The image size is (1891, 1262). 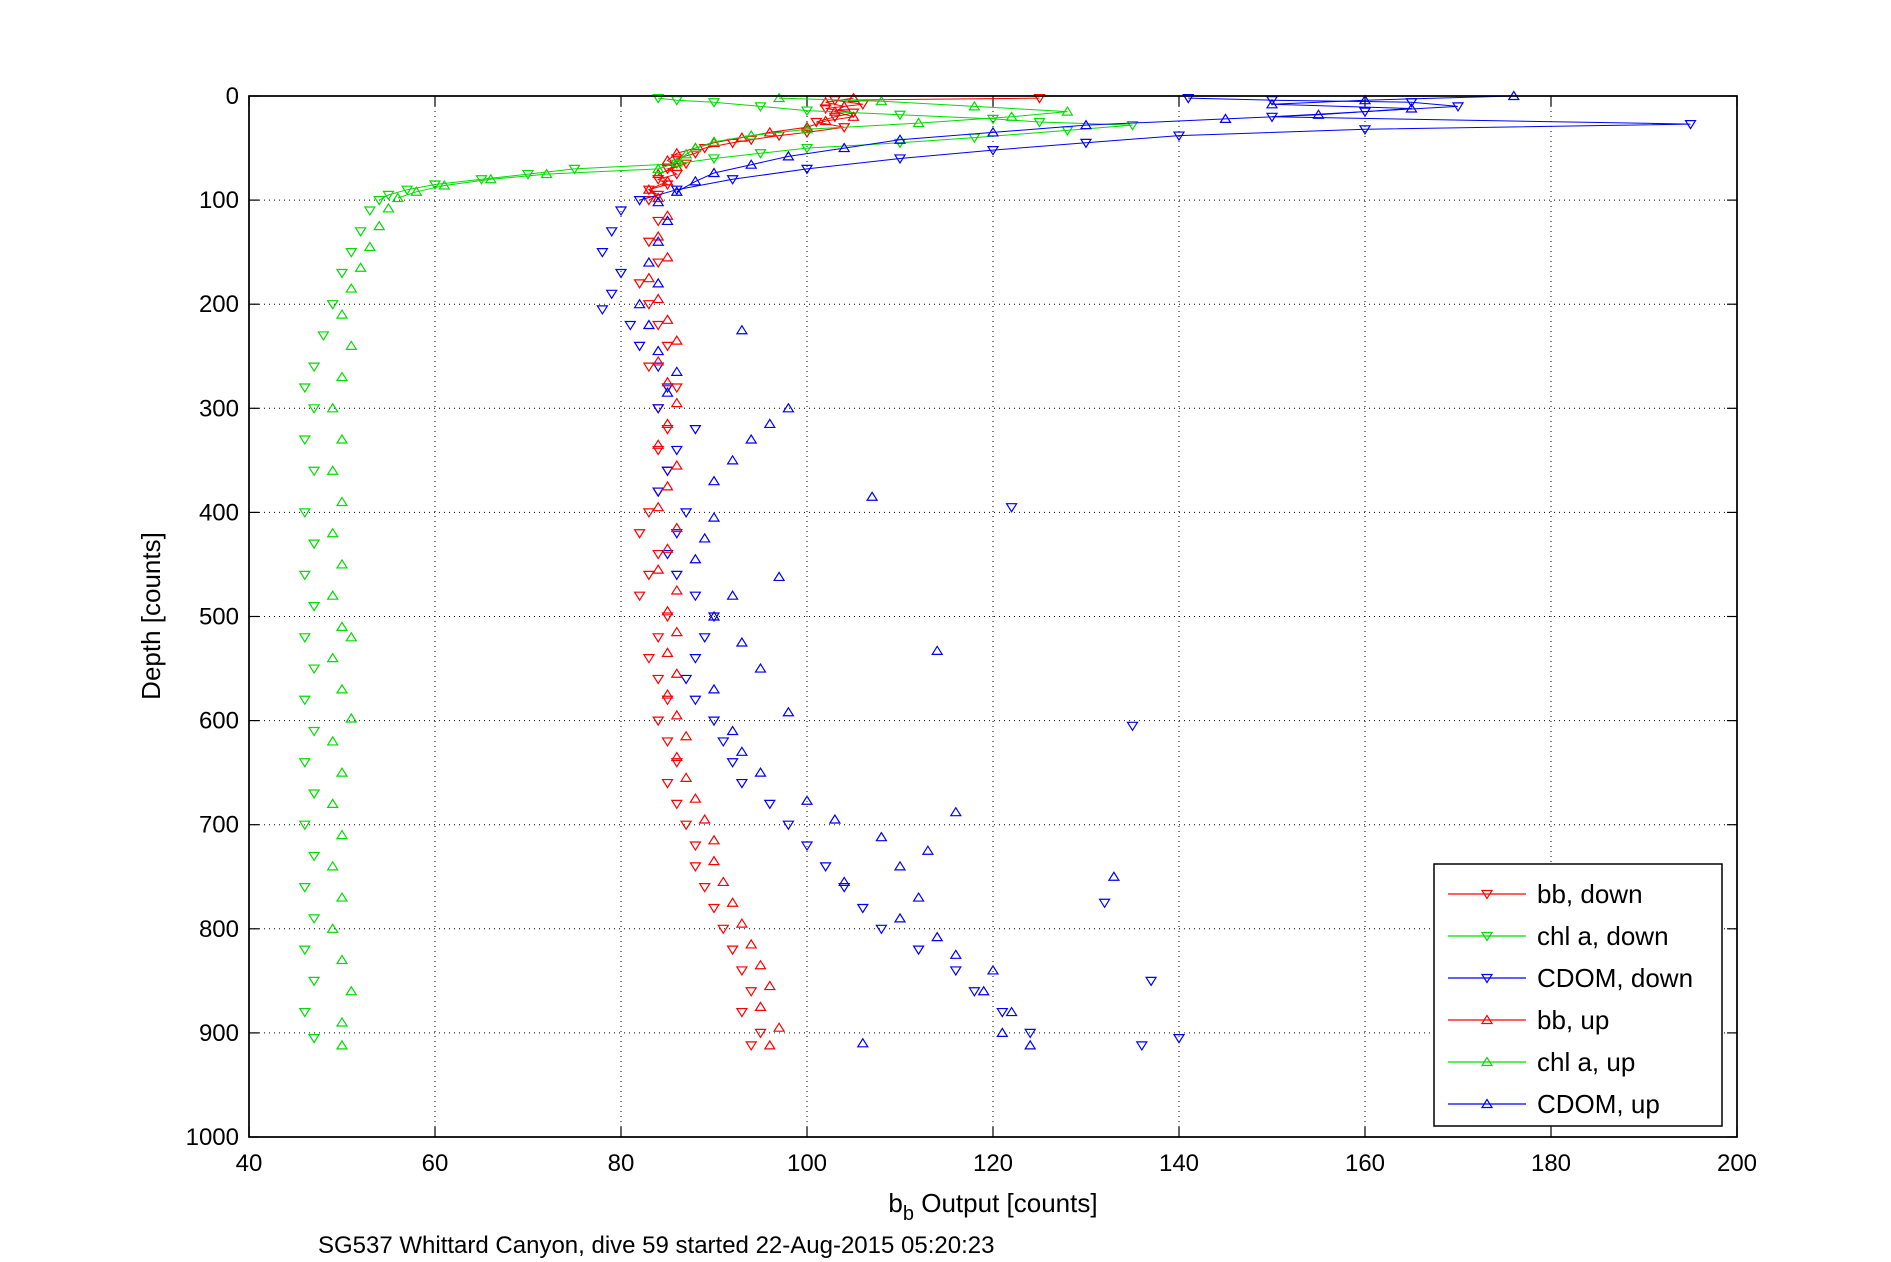 What do you see at coordinates (1573, 1020) in the screenshot?
I see `legend-label: bb, up` at bounding box center [1573, 1020].